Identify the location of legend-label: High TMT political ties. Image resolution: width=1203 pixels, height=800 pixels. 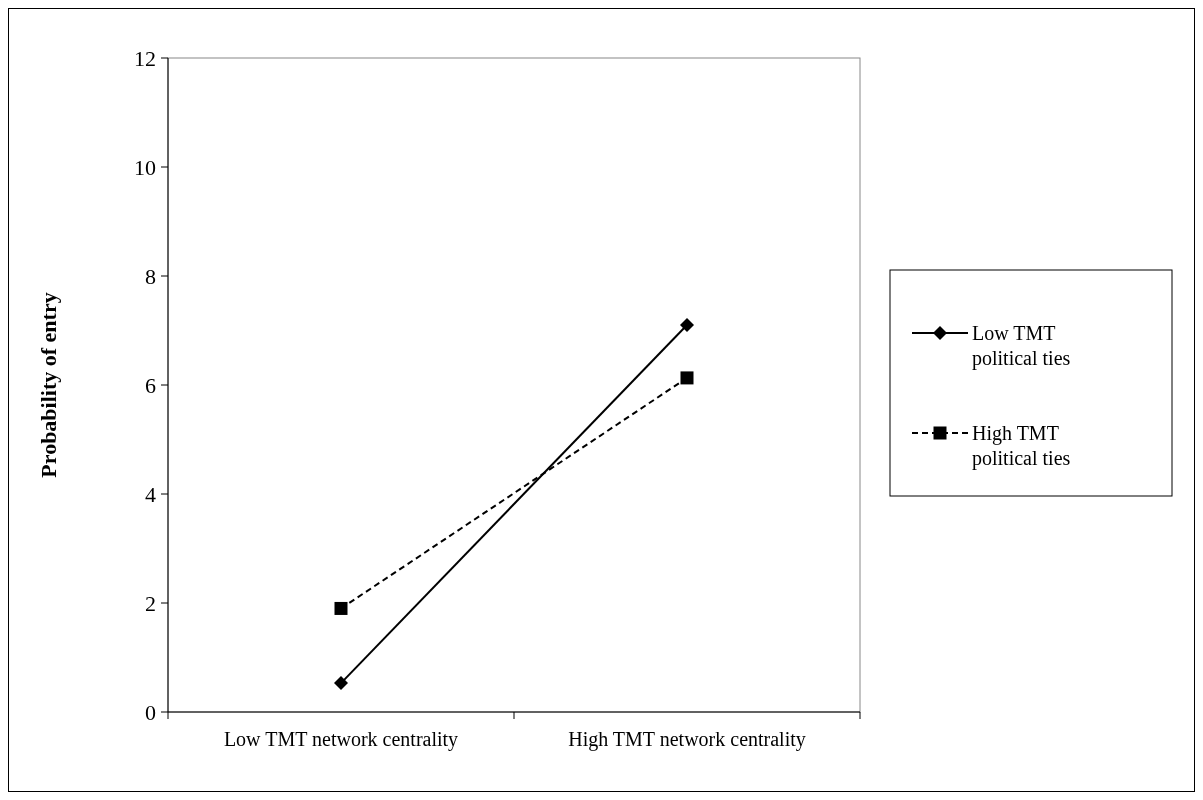
(1021, 446).